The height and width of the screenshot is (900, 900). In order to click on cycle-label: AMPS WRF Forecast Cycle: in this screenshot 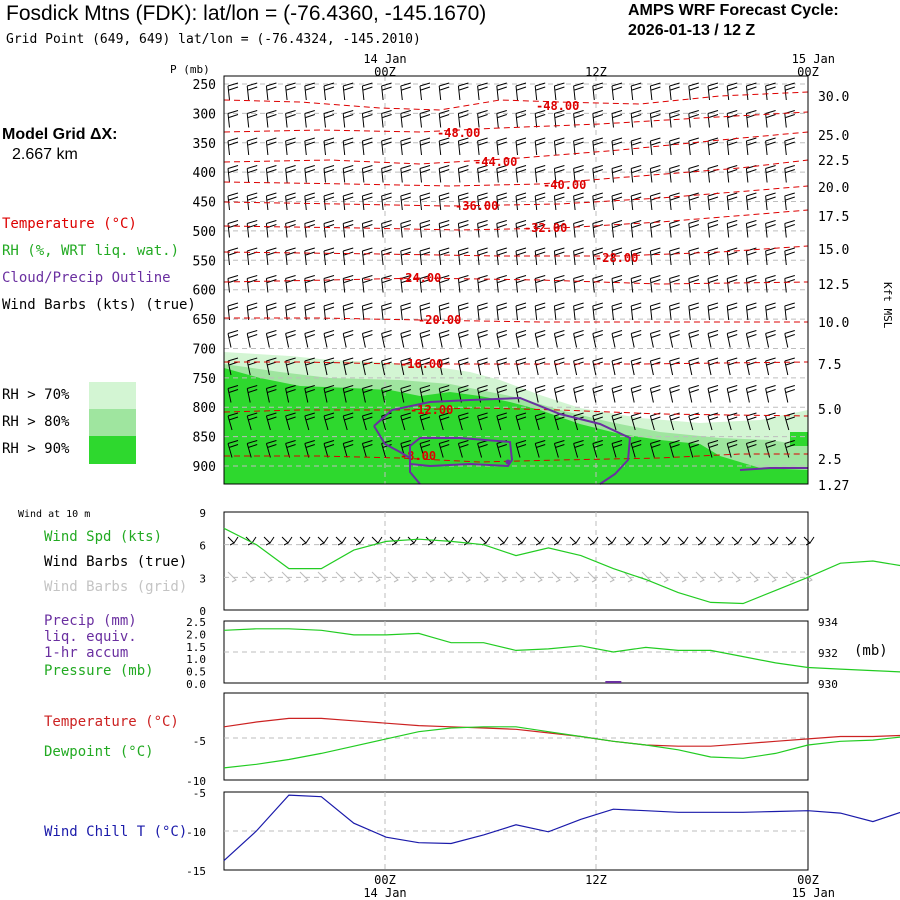, I will do `click(733, 10)`.